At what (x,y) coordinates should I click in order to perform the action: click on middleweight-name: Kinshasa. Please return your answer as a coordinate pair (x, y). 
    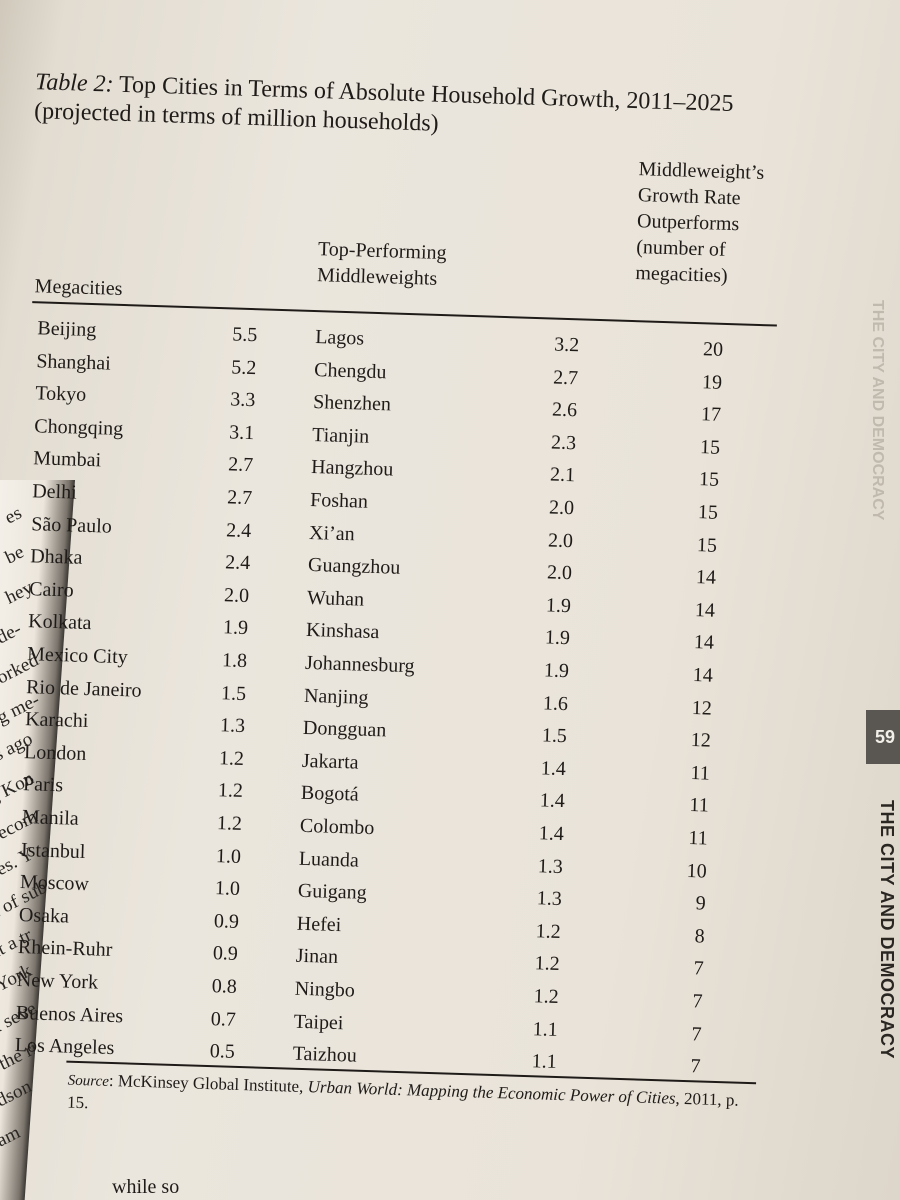
    Looking at the image, I should click on (342, 631).